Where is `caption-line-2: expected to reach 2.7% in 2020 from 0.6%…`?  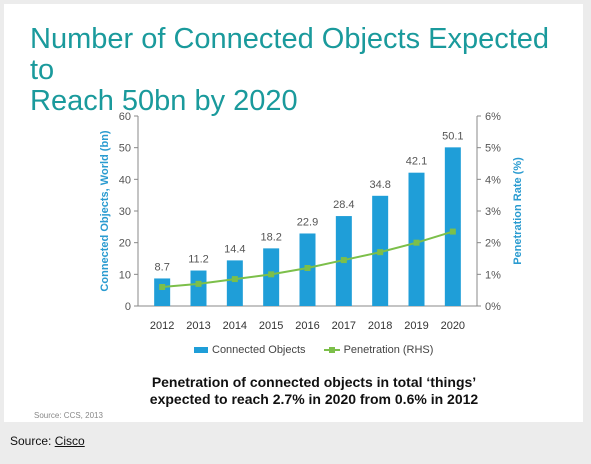
caption-line-2: expected to reach 2.7% in 2020 from 0.6%… is located at coordinates (314, 399).